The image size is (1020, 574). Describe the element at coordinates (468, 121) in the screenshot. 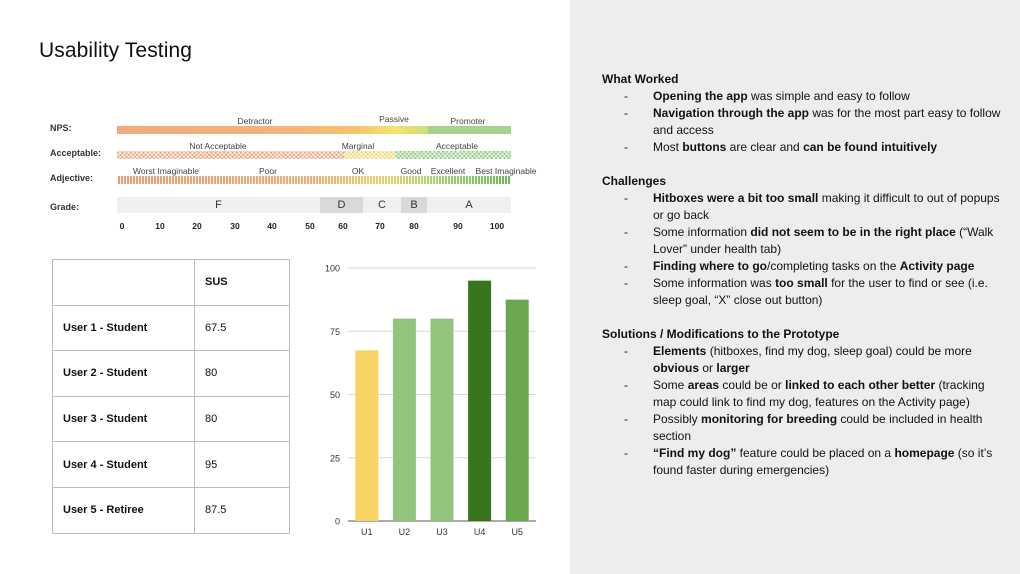

I see `nps-promoter-label: Promoter` at that location.